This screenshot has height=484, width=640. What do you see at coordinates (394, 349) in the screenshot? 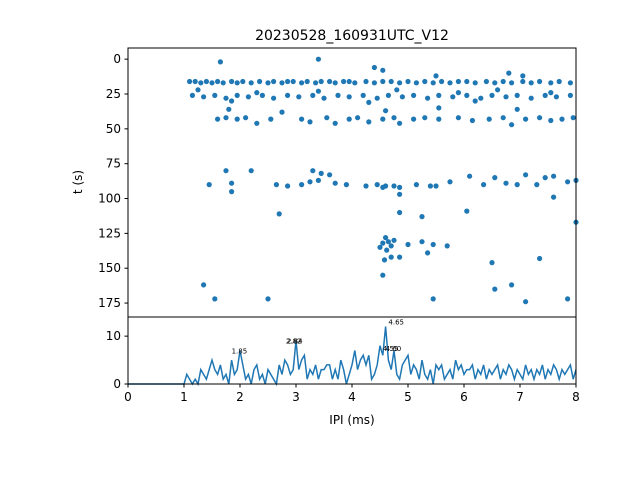
I see `peak-label: 4.60` at bounding box center [394, 349].